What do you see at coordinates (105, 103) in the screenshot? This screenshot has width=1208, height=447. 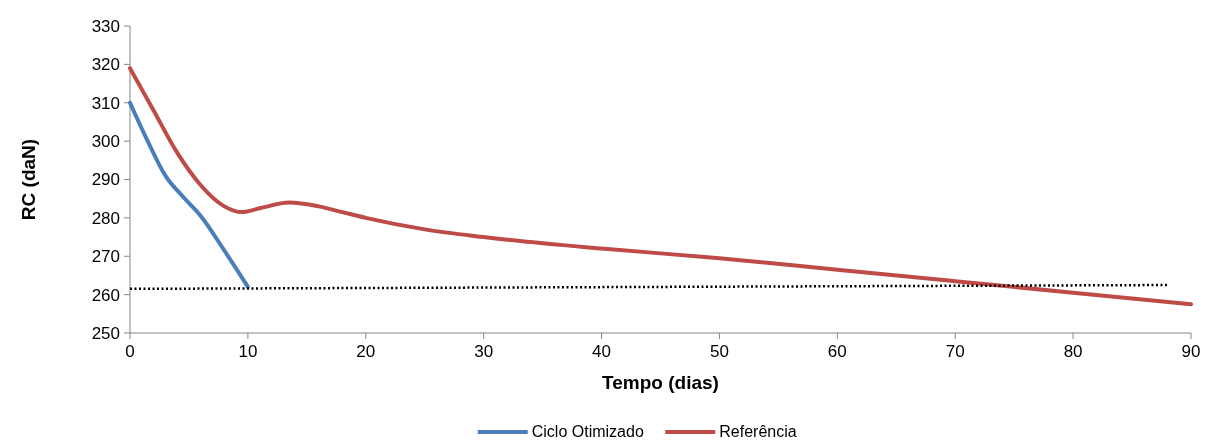 I see `y-tick-label: 310` at bounding box center [105, 103].